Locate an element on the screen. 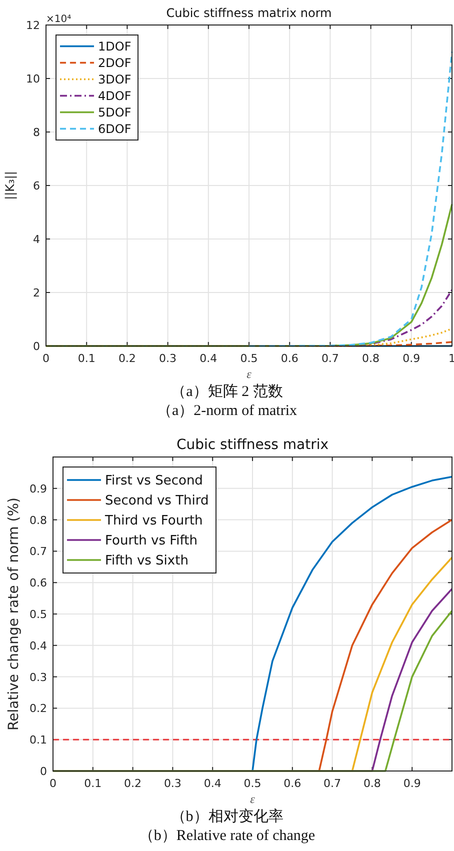 The image size is (454, 851). legend-label: Third vs Fourth is located at coordinates (153, 521).